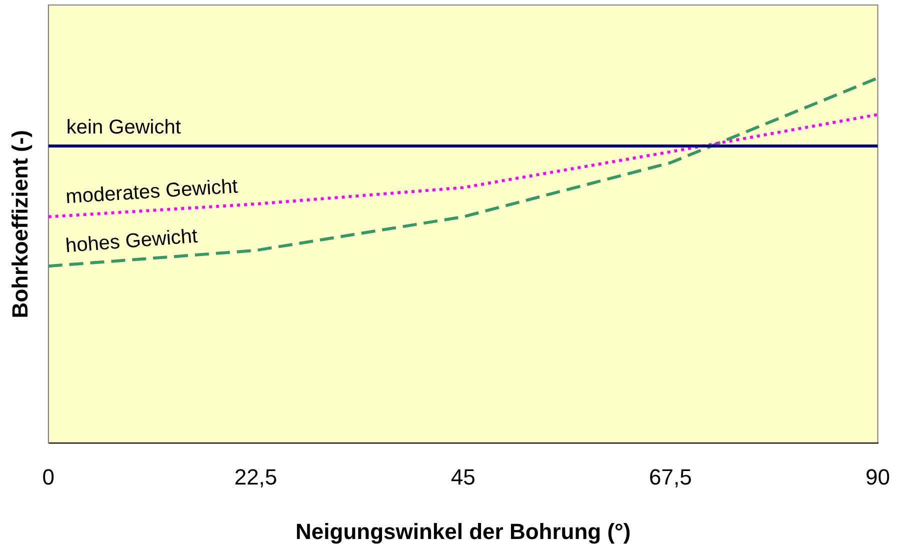  Describe the element at coordinates (19, 224) in the screenshot. I see `y-axis-title: Bohrkoeffizient (-)` at that location.